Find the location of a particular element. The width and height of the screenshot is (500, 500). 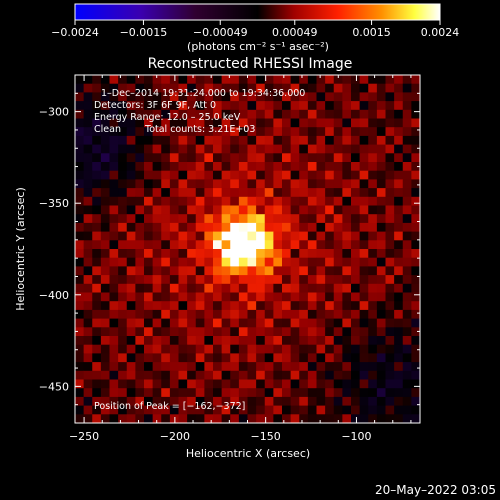

y-axis-label: Heliocentric Y (arcsec) is located at coordinates (20, 249).